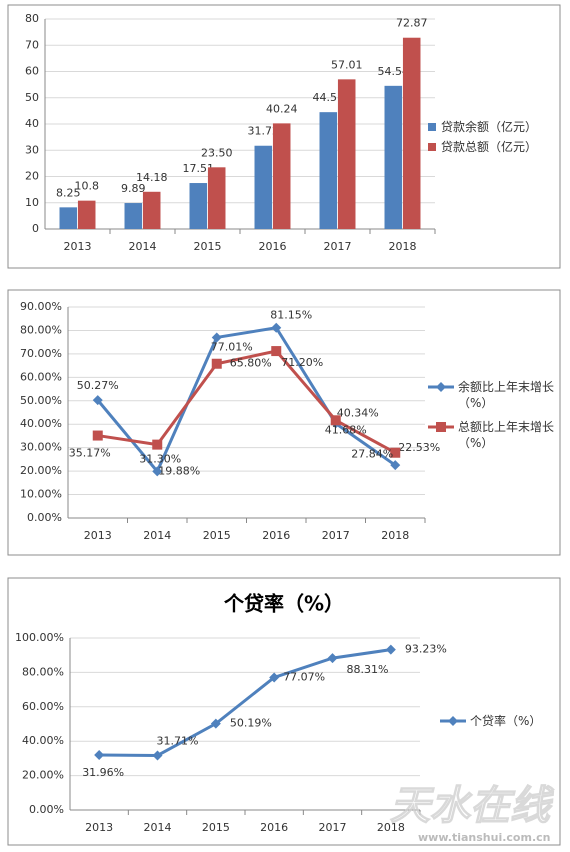  What do you see at coordinates (199, 168) in the screenshot?
I see `data-label: 17.51` at bounding box center [199, 168].